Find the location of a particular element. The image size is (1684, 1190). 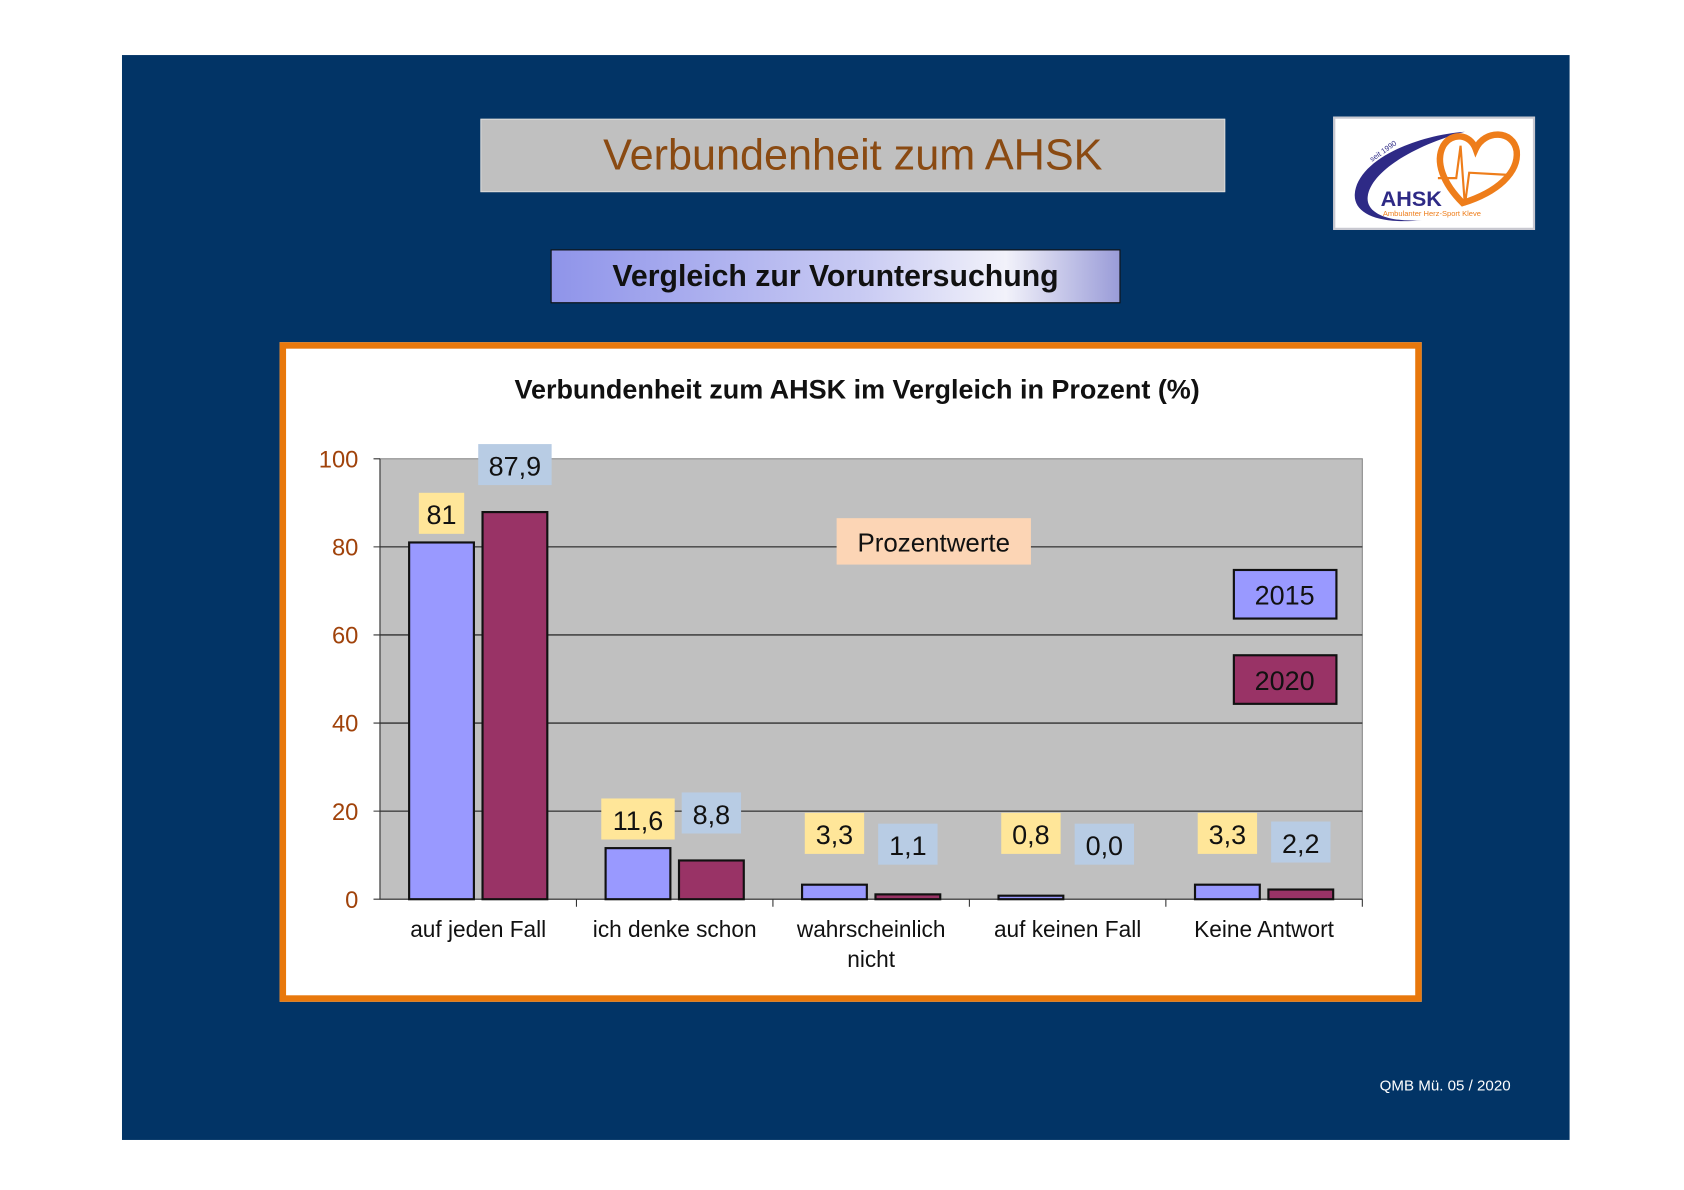

y-tick-label: 0 is located at coordinates (351, 901).